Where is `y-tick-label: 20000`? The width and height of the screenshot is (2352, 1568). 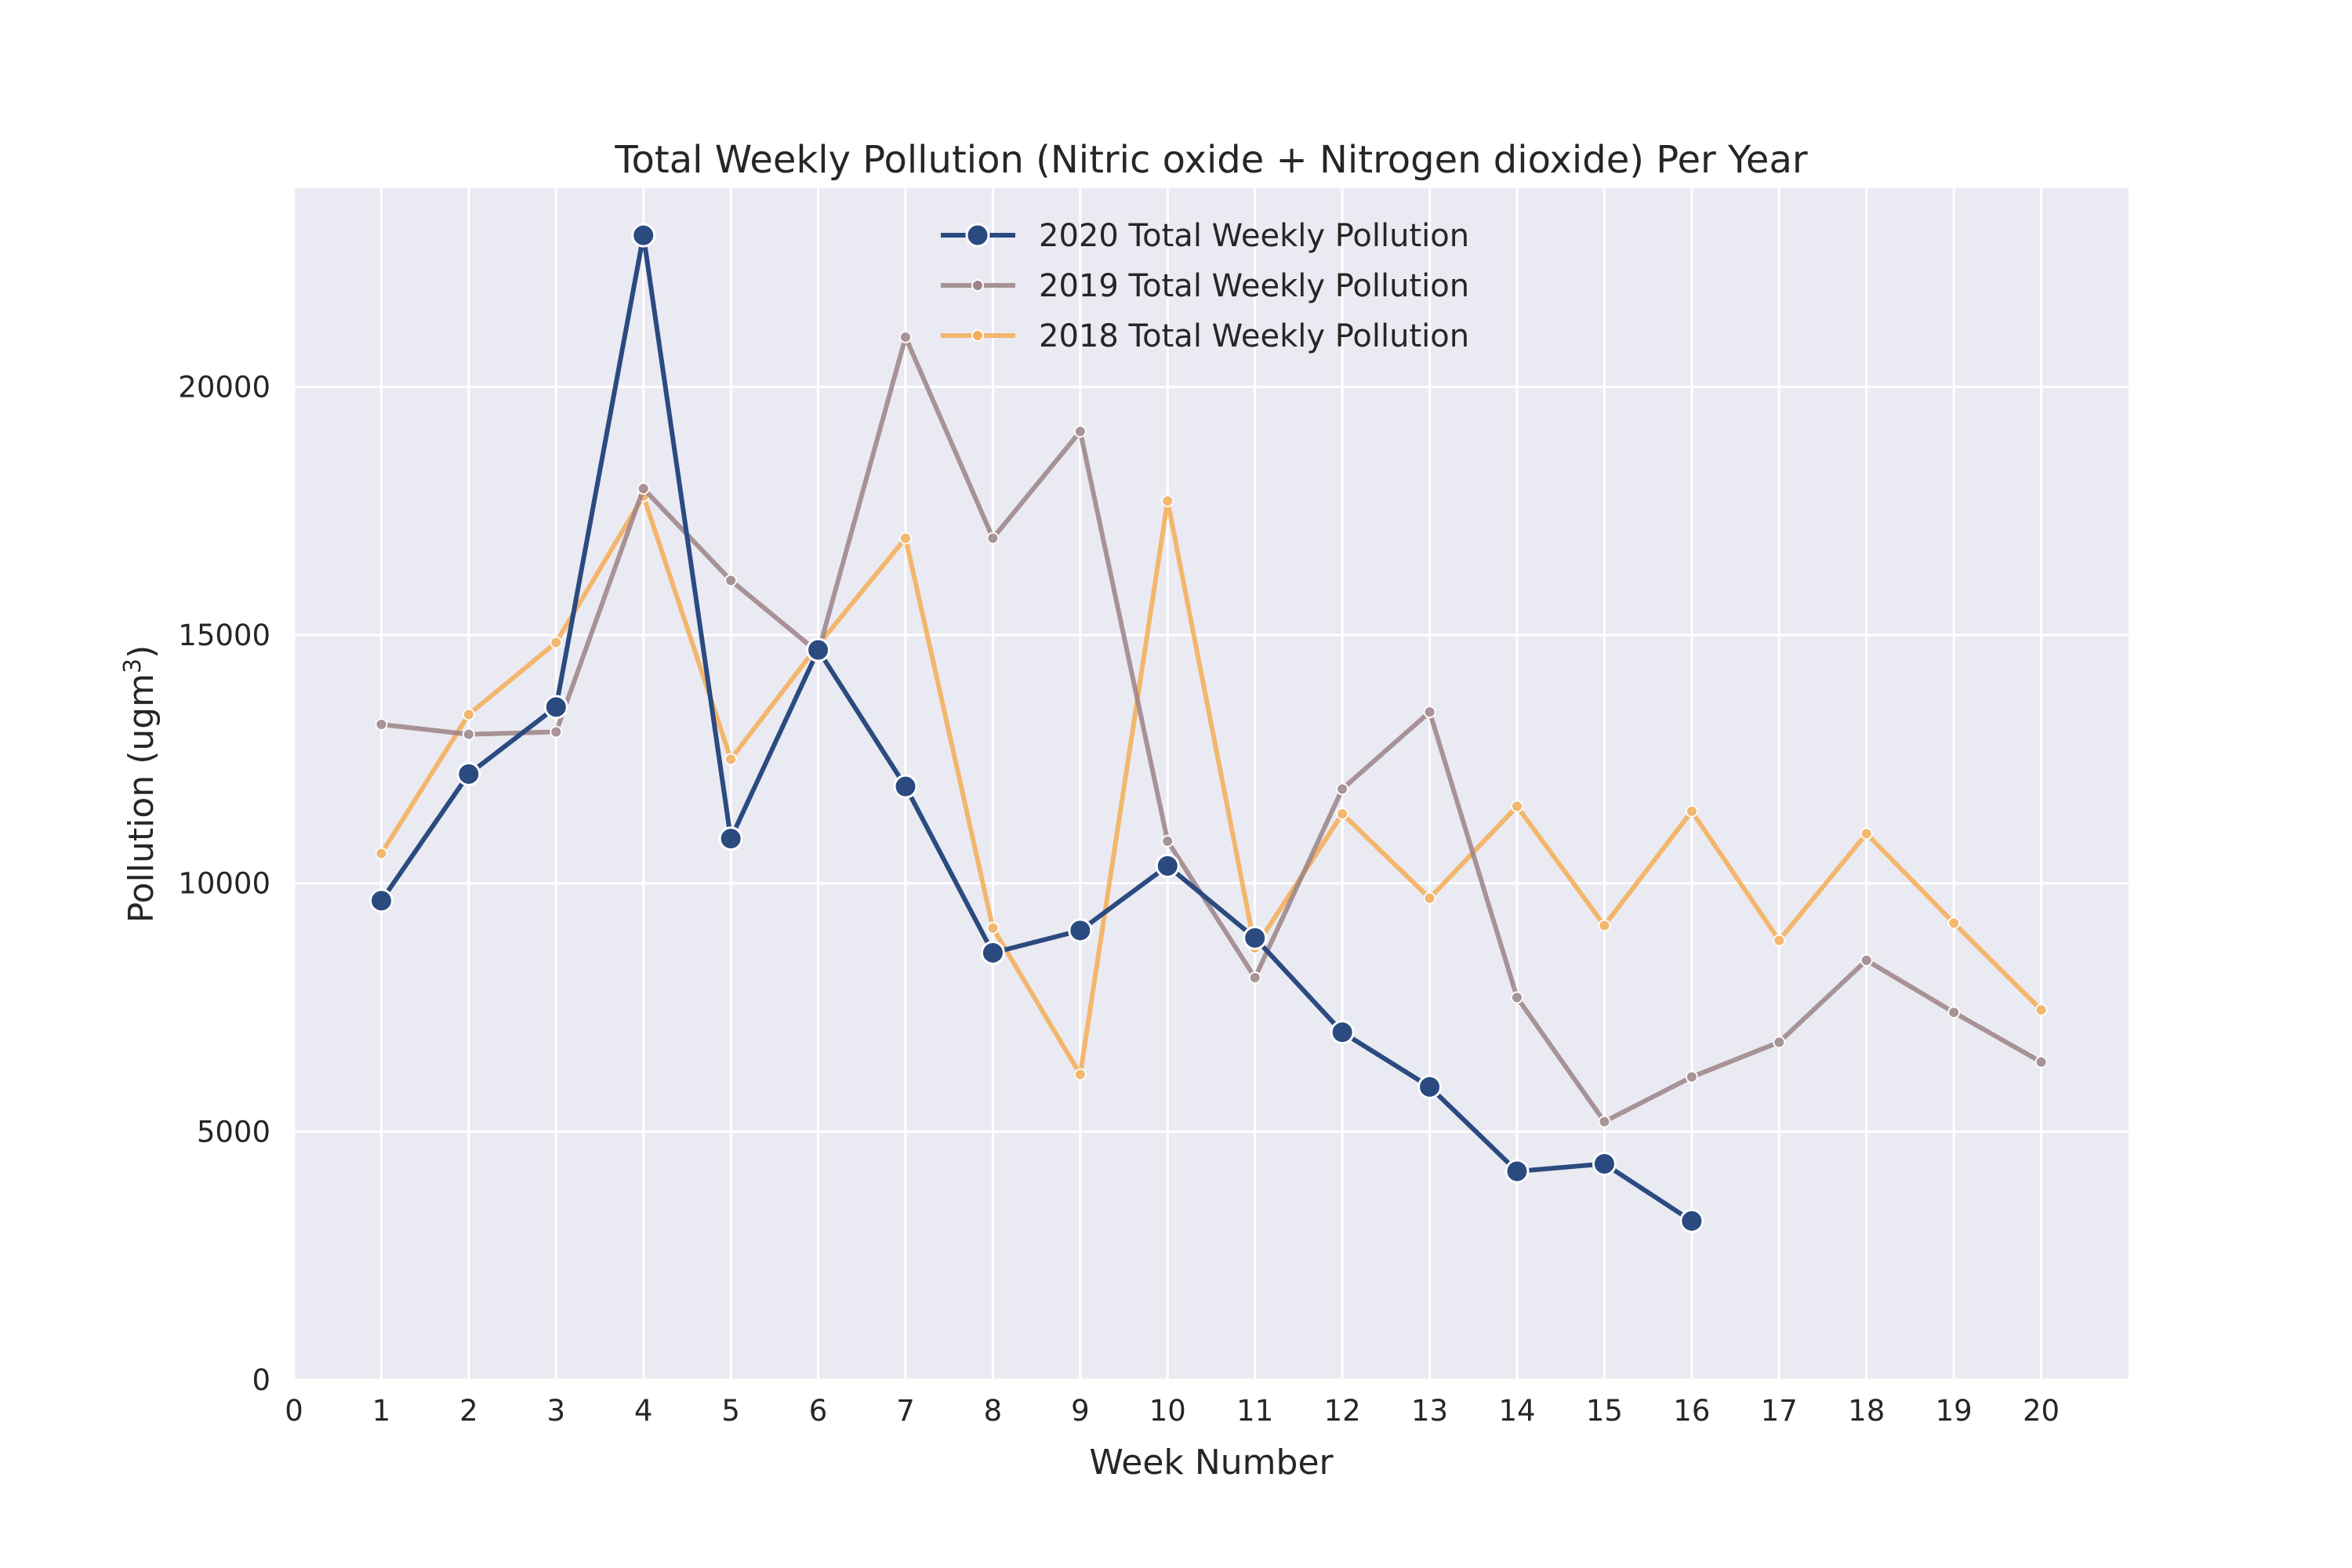 y-tick-label: 20000 is located at coordinates (224, 387).